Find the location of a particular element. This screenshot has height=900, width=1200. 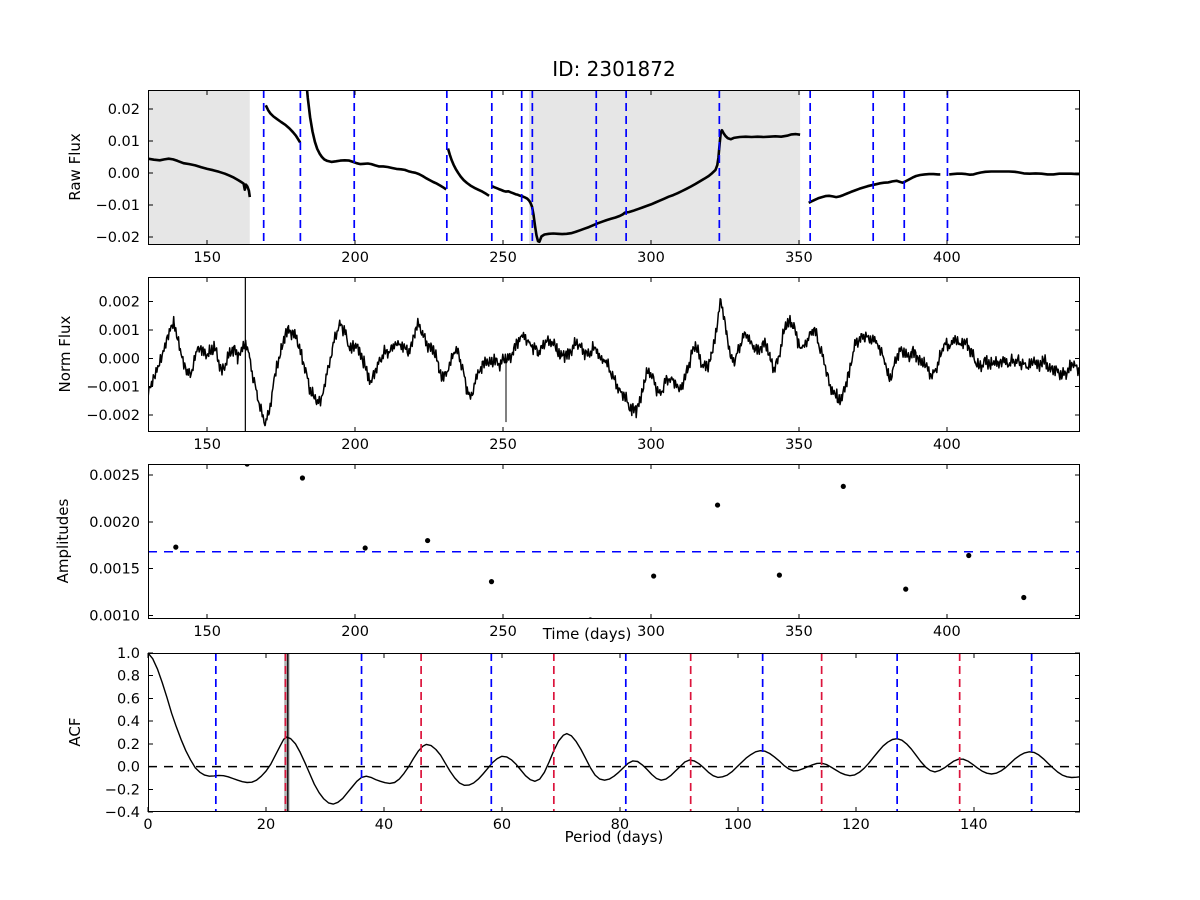

y-tick-label: 0.0020 is located at coordinates (114, 523).